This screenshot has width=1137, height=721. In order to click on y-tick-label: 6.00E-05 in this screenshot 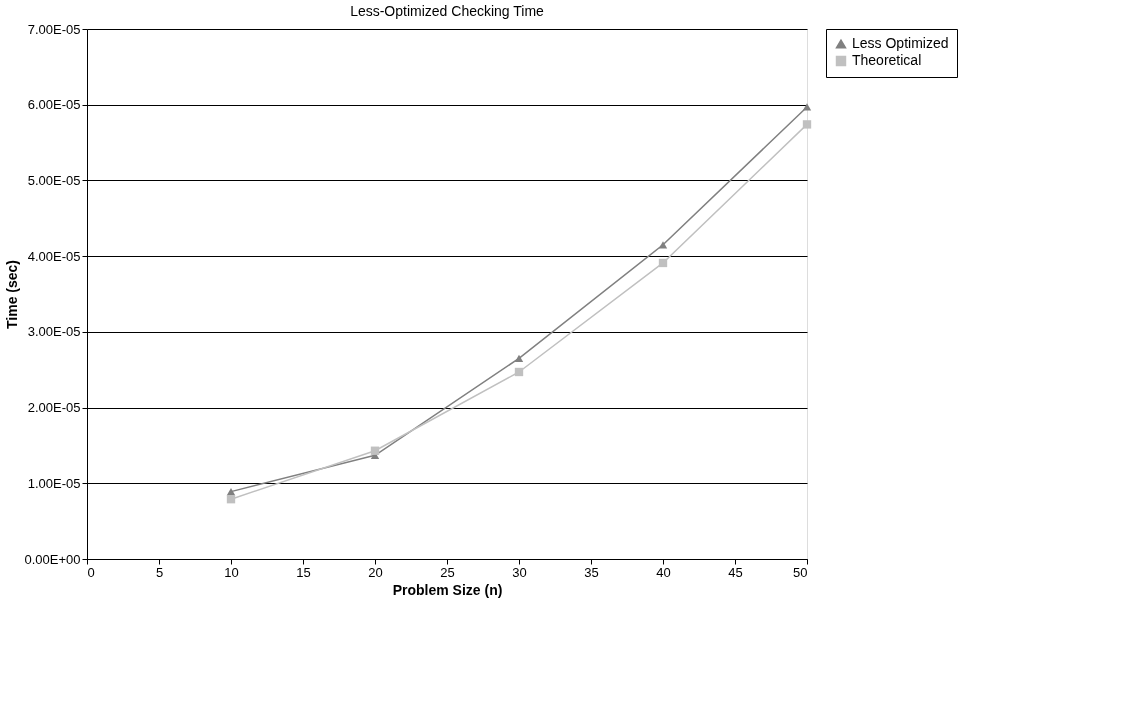, I will do `click(54, 105)`.